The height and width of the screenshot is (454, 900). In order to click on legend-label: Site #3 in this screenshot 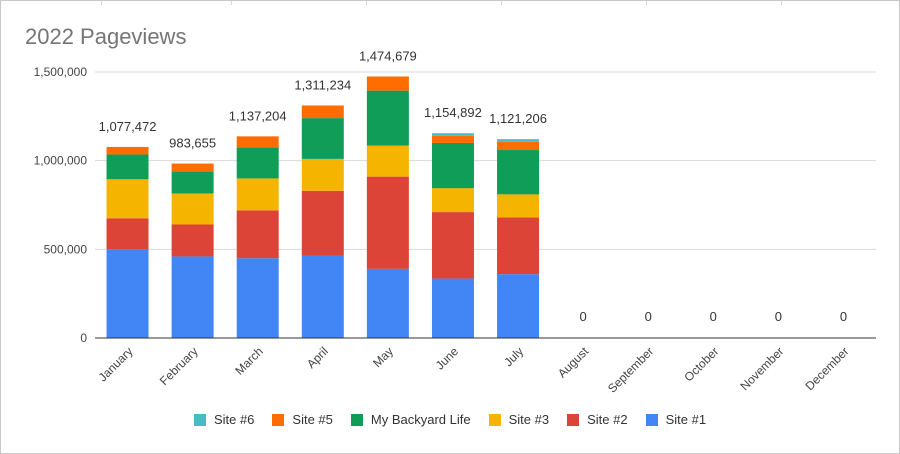, I will do `click(529, 419)`.